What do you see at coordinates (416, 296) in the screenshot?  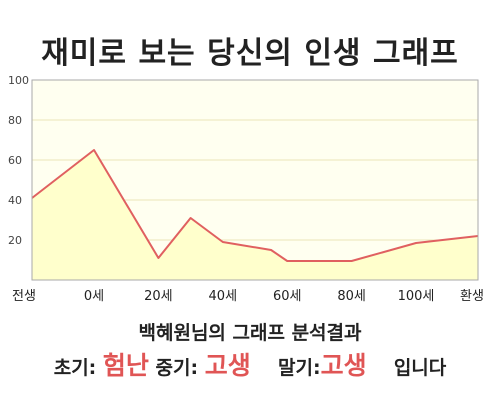 I see `x-tick-label: 100세` at bounding box center [416, 296].